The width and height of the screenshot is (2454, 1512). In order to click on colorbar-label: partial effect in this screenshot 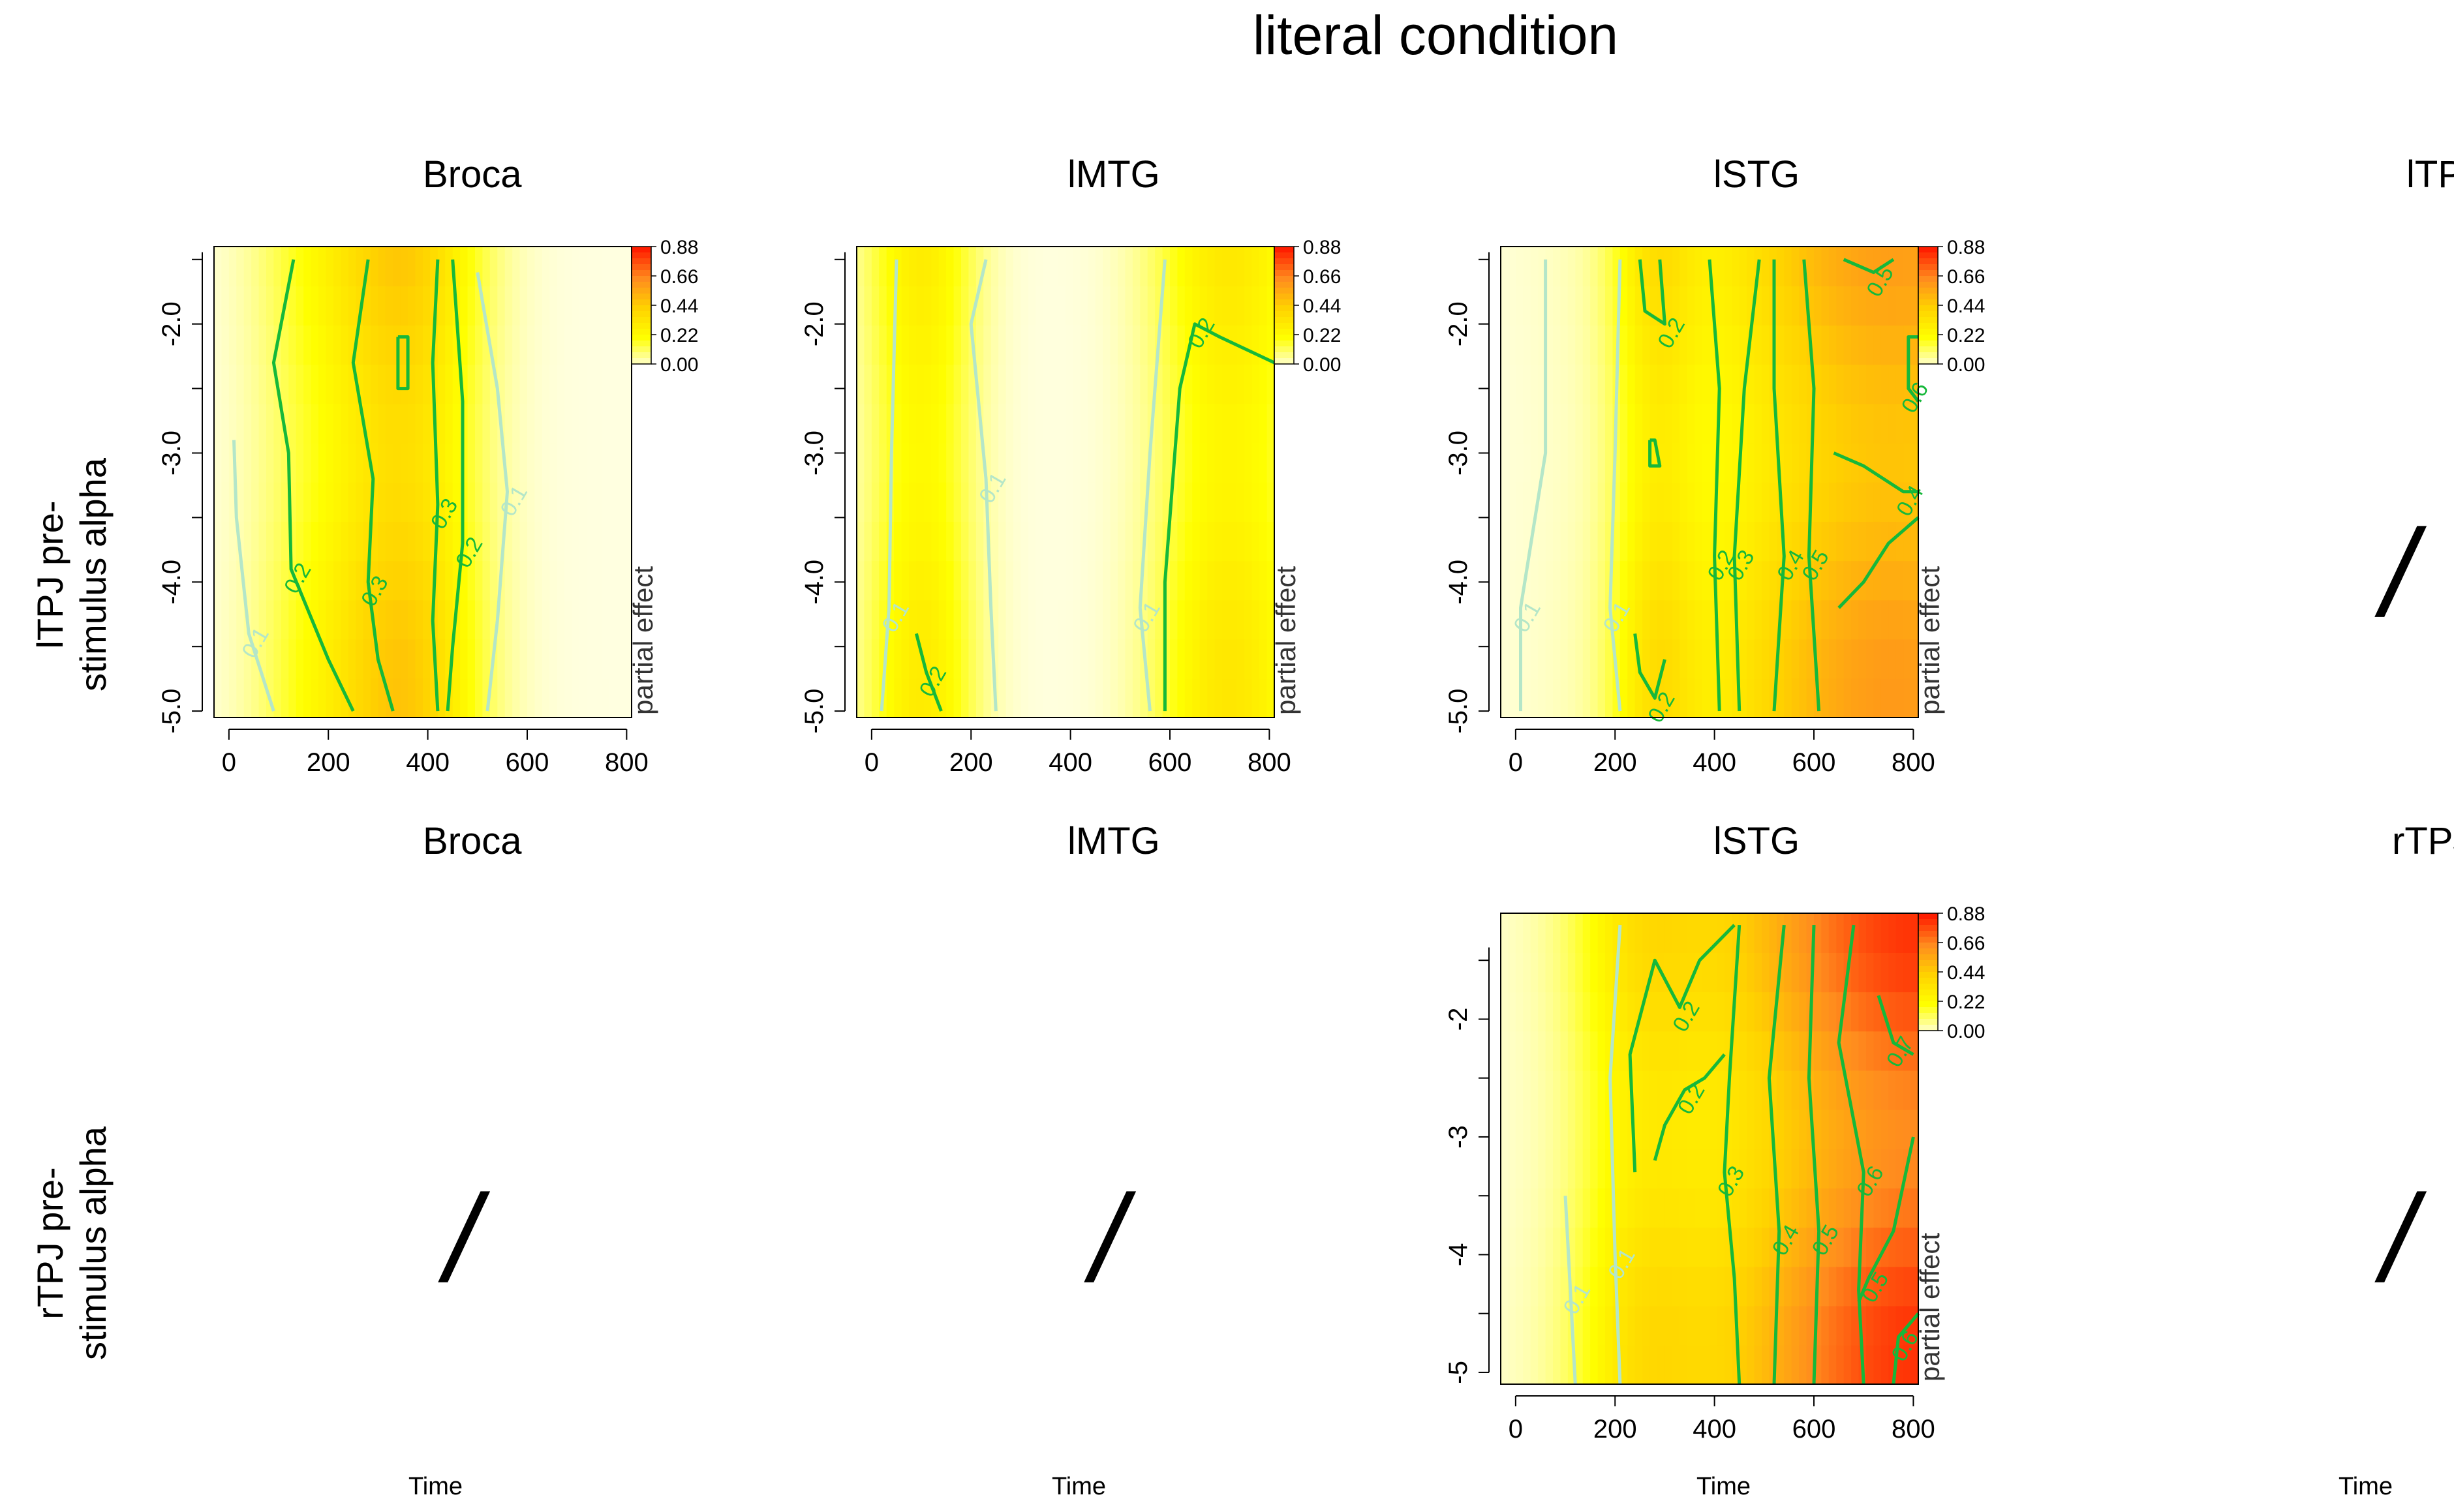, I will do `click(1929, 1307)`.